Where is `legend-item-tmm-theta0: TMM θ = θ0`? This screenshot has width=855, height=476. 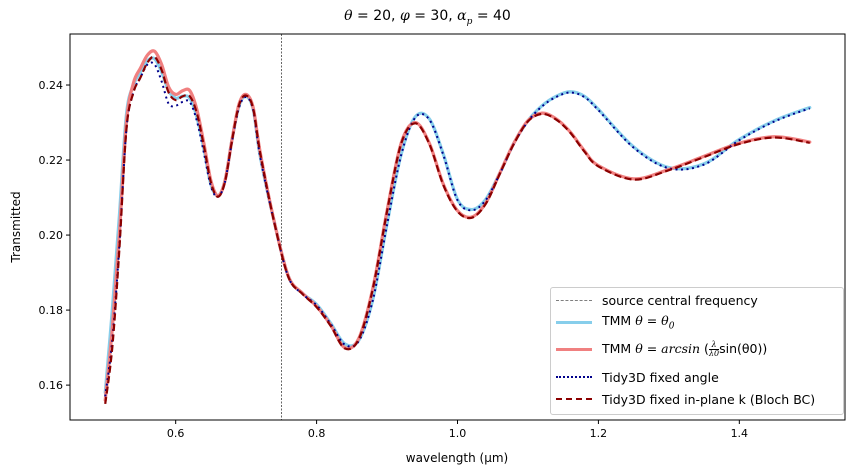 legend-item-tmm-theta0: TMM θ = θ0 is located at coordinates (612, 322).